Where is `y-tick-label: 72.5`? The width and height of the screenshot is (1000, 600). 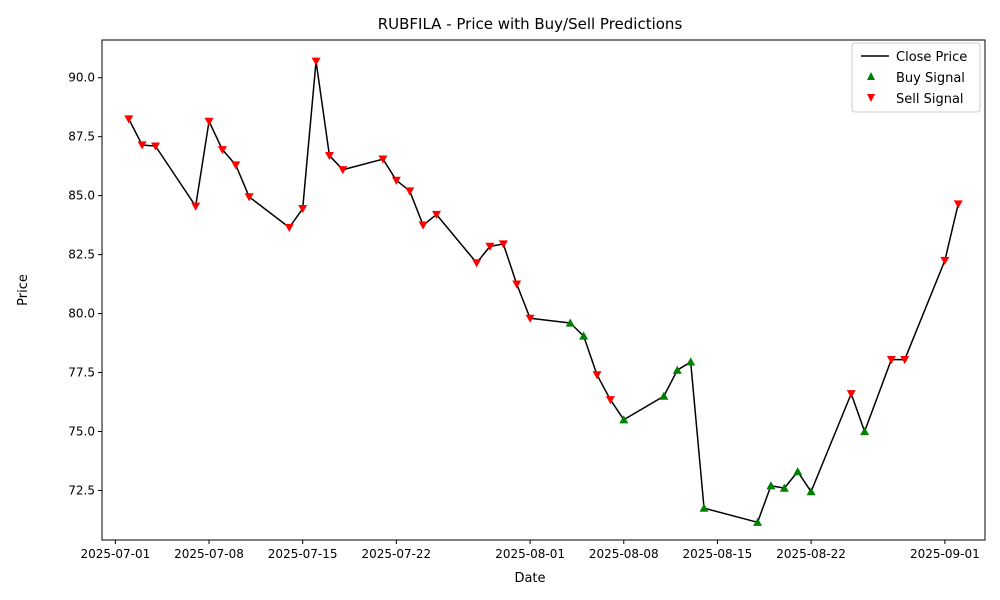
y-tick-label: 72.5 is located at coordinates (81, 490).